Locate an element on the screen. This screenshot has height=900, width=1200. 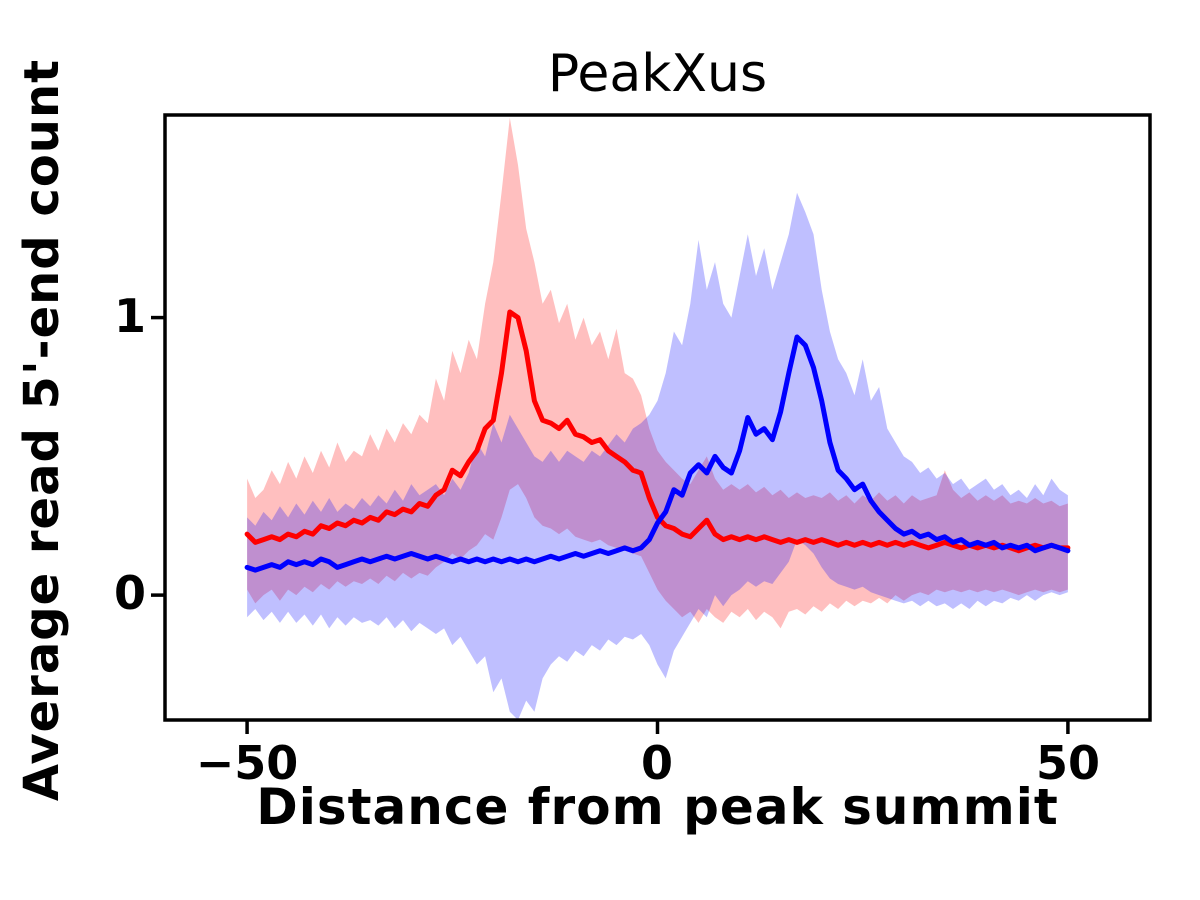
x-tick-label-0: 0 is located at coordinates (657, 763).